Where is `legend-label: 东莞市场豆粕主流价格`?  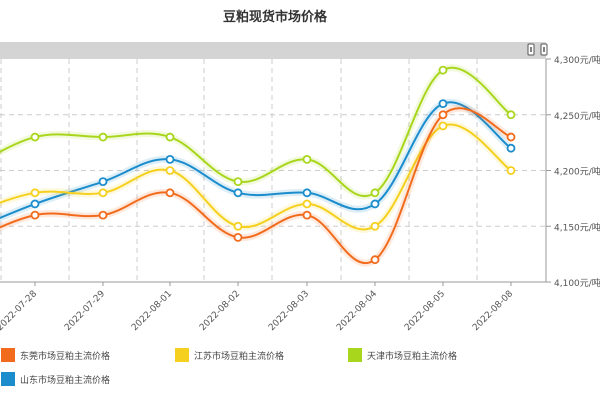
legend-label: 东莞市场豆粕主流价格 is located at coordinates (65, 356).